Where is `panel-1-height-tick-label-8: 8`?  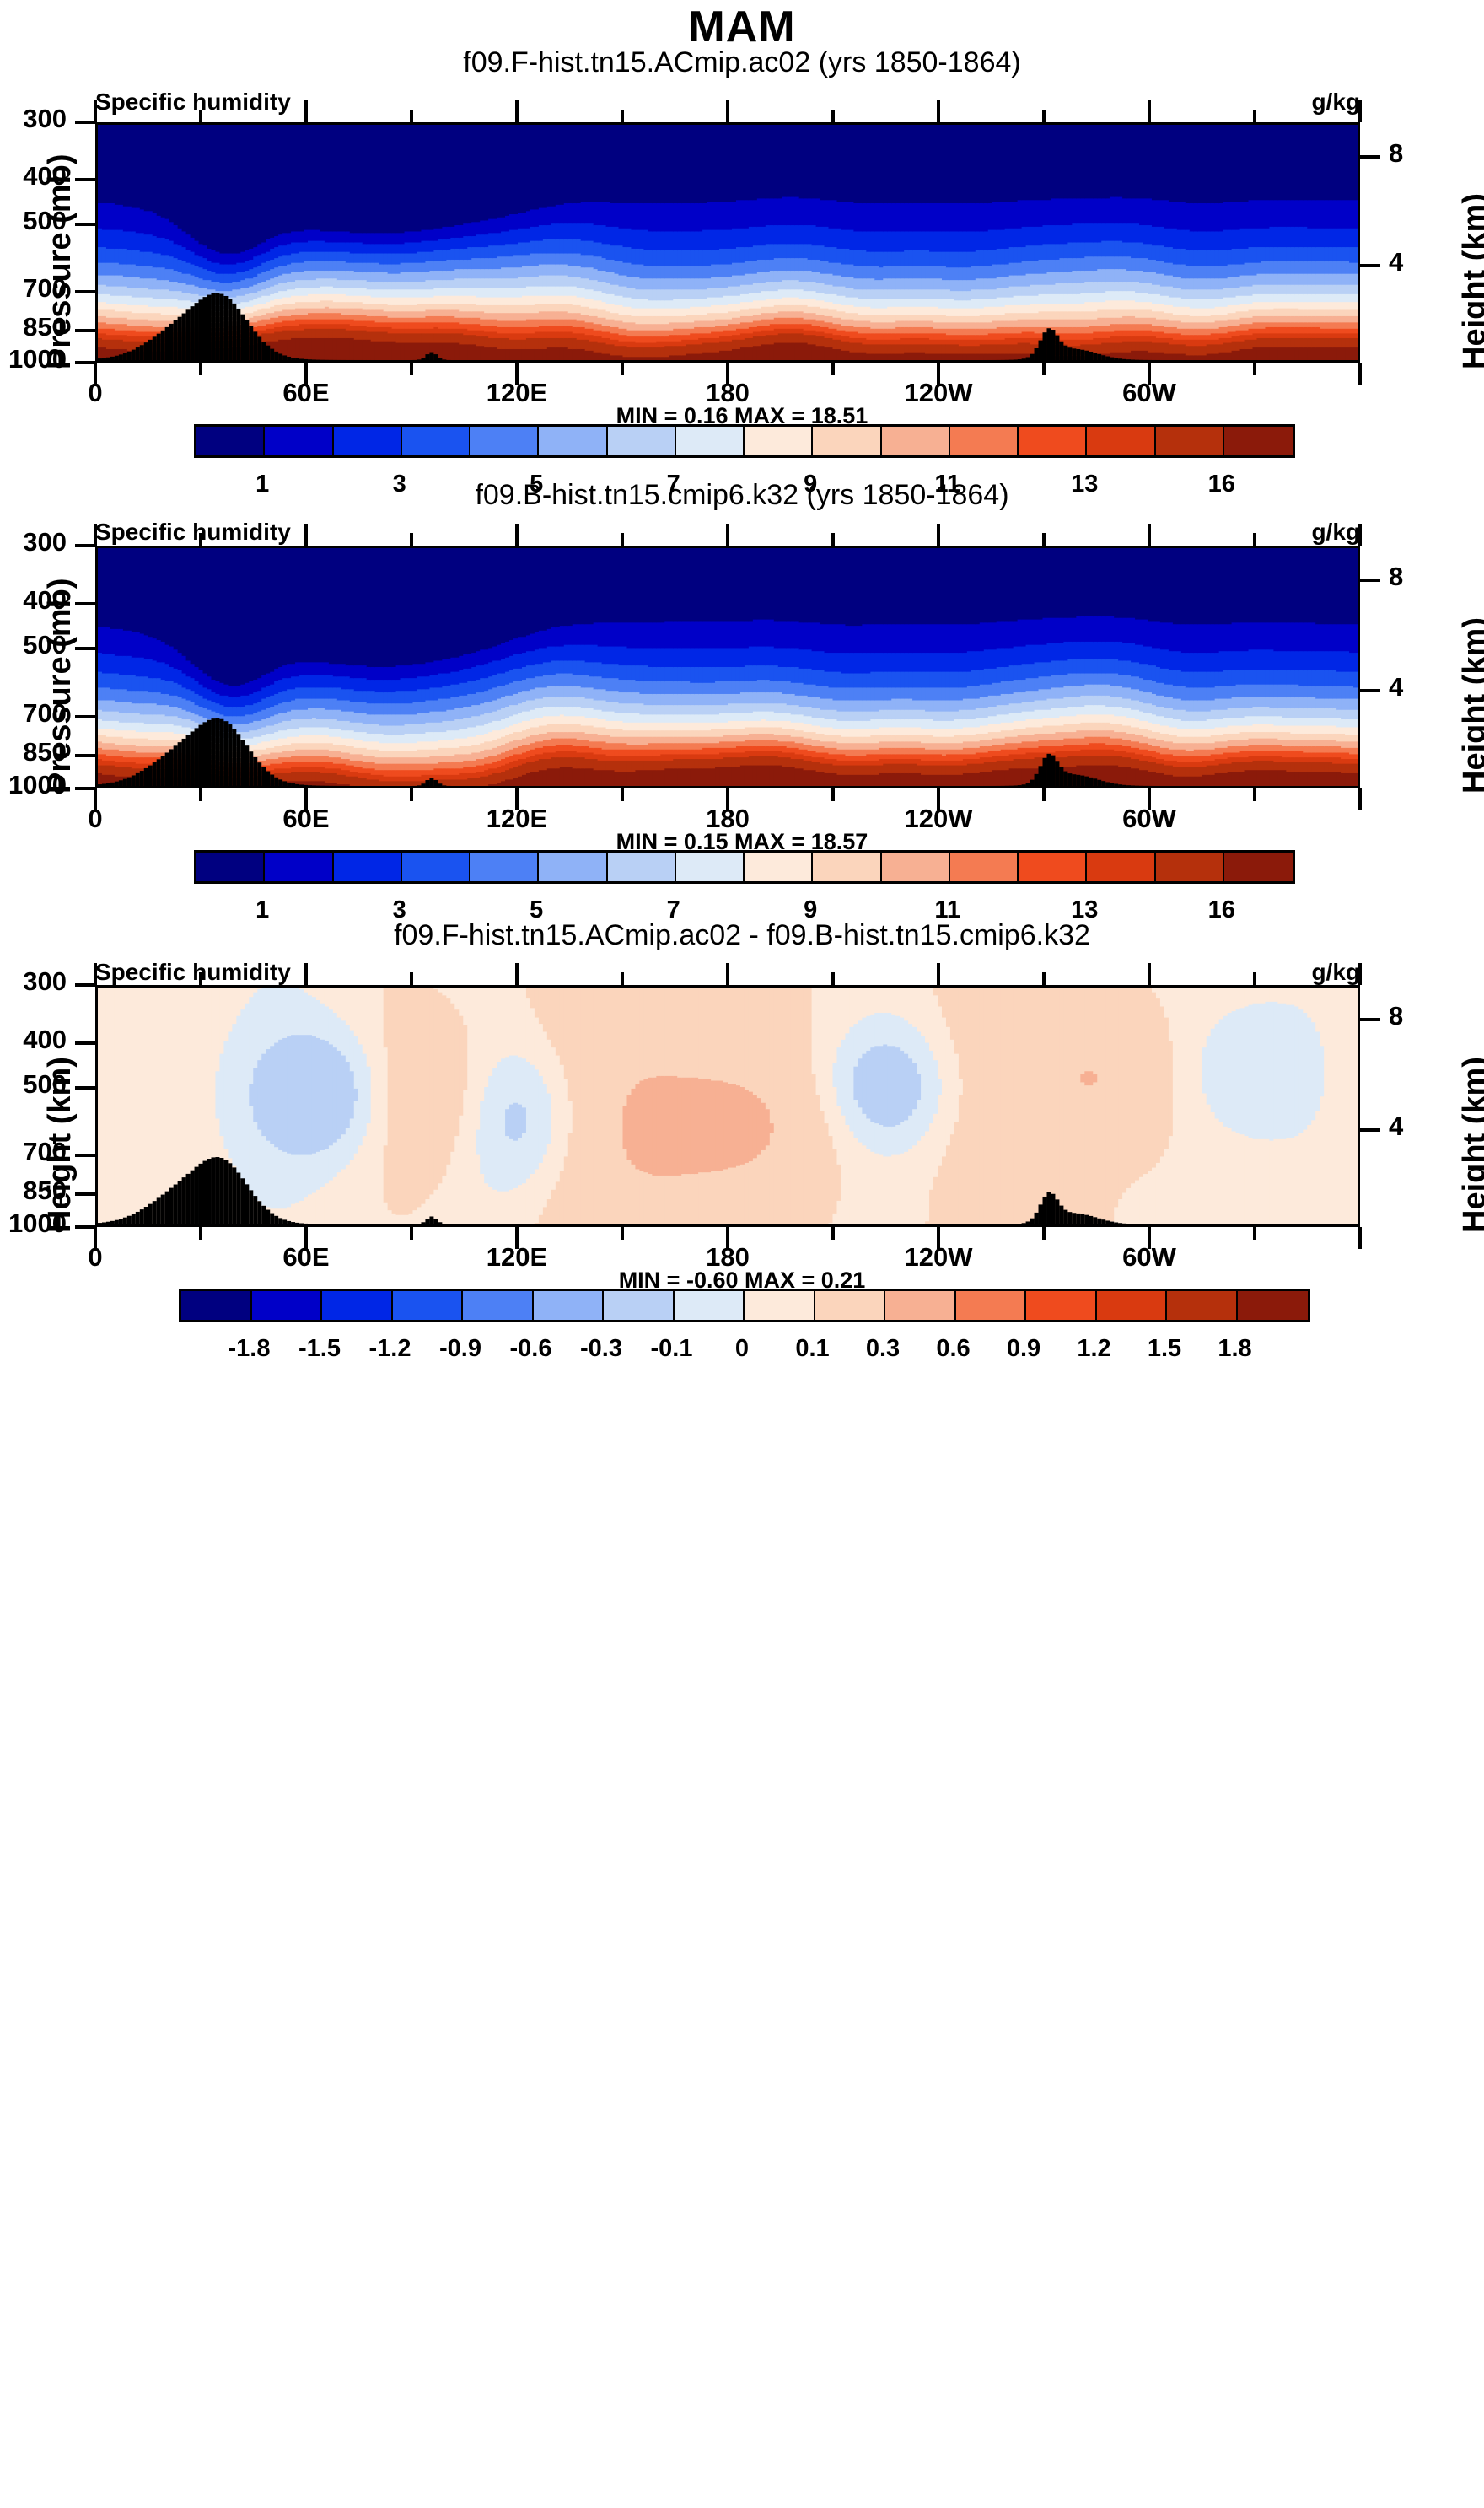 panel-1-height-tick-label-8: 8 is located at coordinates (1396, 152).